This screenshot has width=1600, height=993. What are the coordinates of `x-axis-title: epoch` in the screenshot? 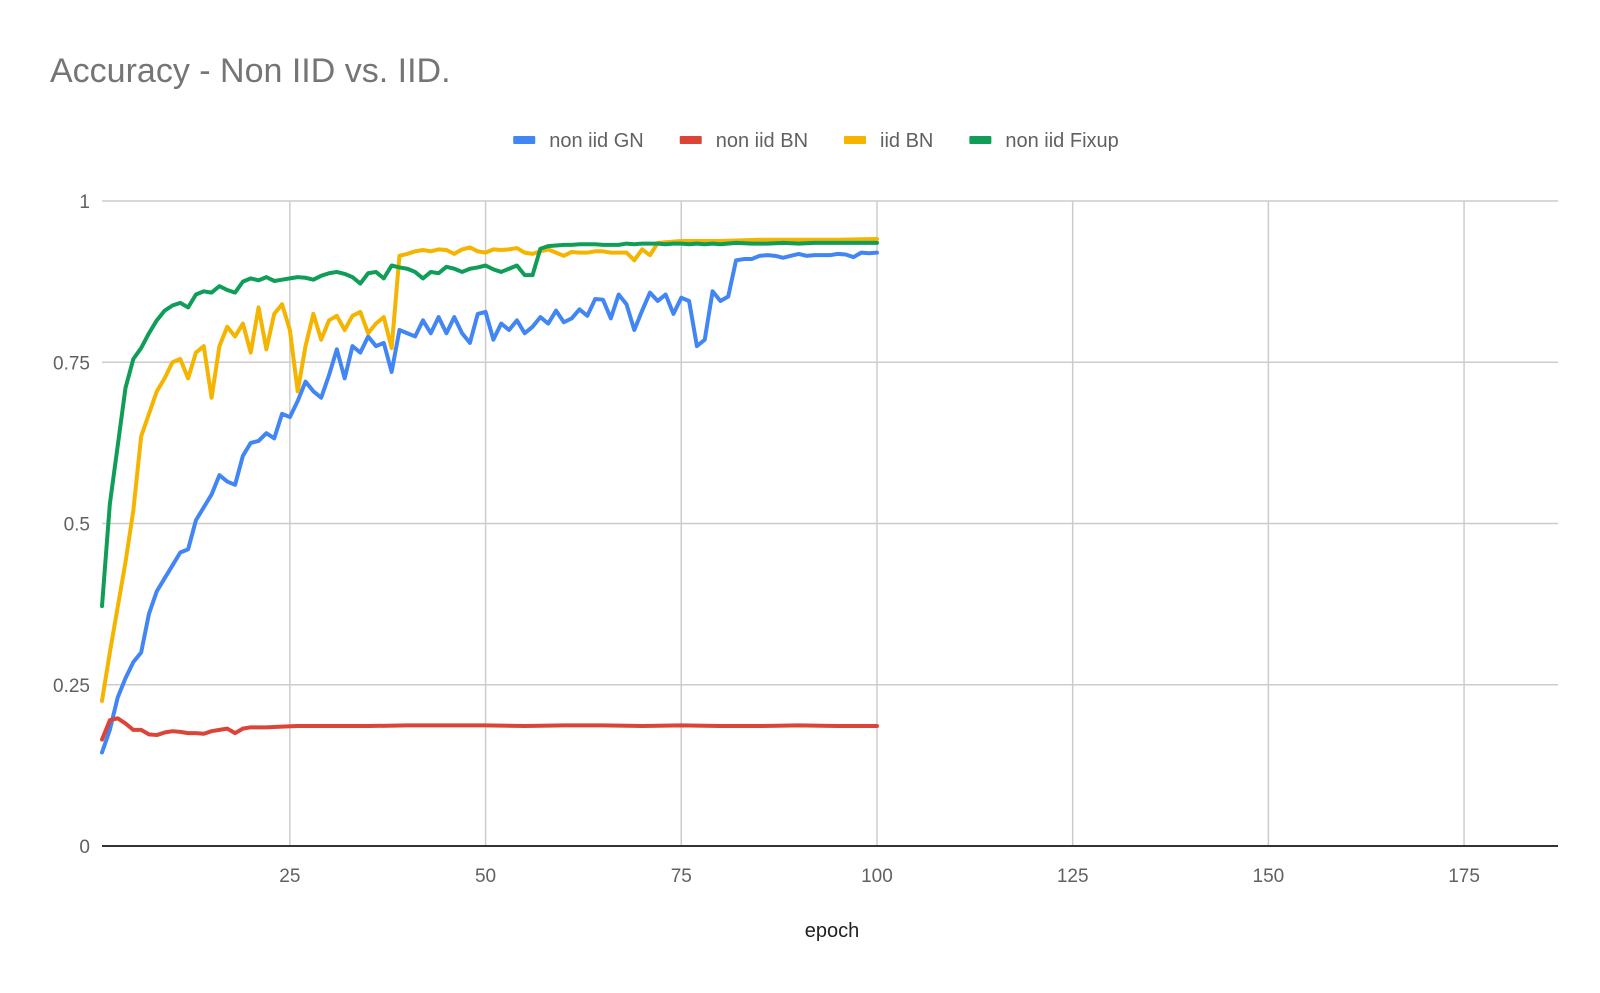 It's located at (832, 931).